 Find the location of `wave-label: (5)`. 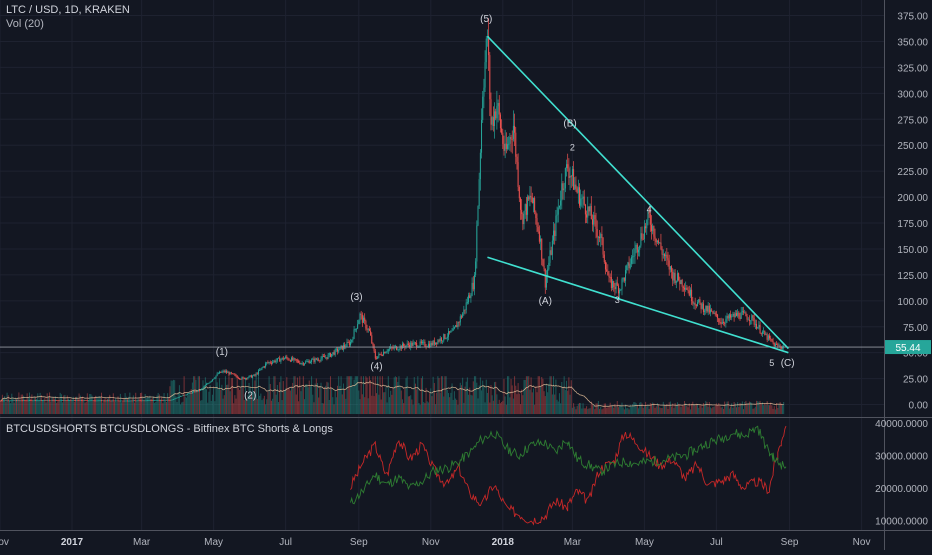

wave-label: (5) is located at coordinates (486, 19).